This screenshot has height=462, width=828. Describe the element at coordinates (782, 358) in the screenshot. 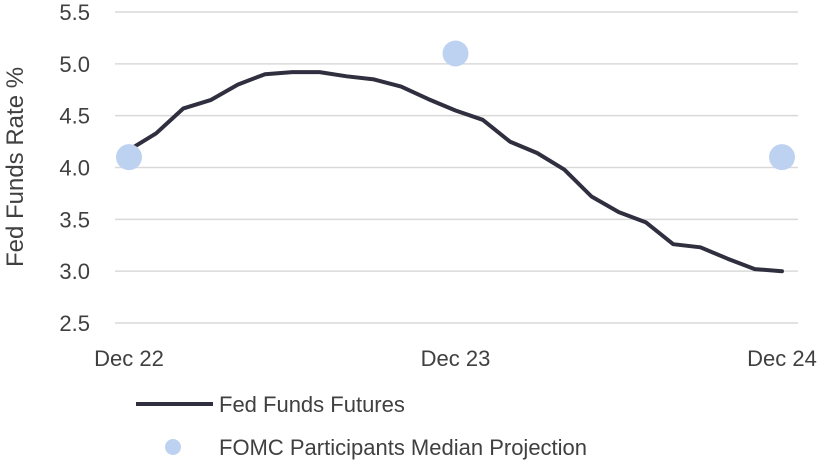

I see `x-tick-label: Dec 24` at that location.